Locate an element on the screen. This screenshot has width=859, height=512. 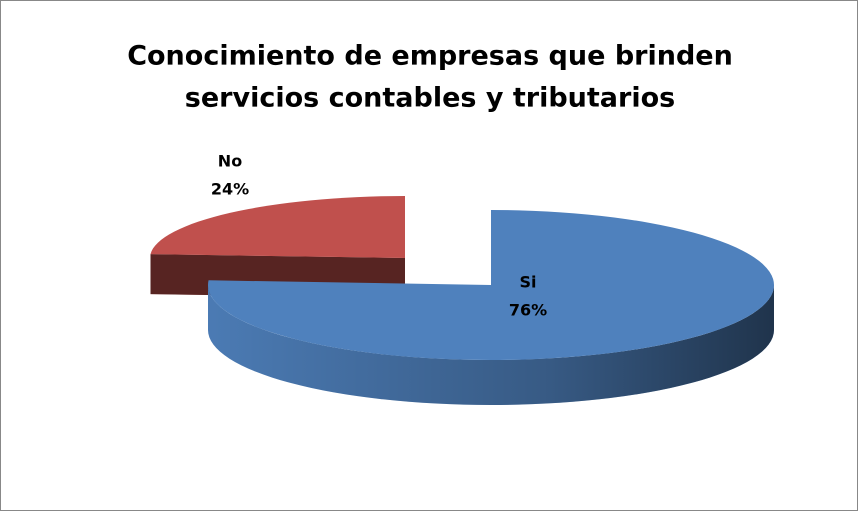
slice-top is located at coordinates (277, 227).